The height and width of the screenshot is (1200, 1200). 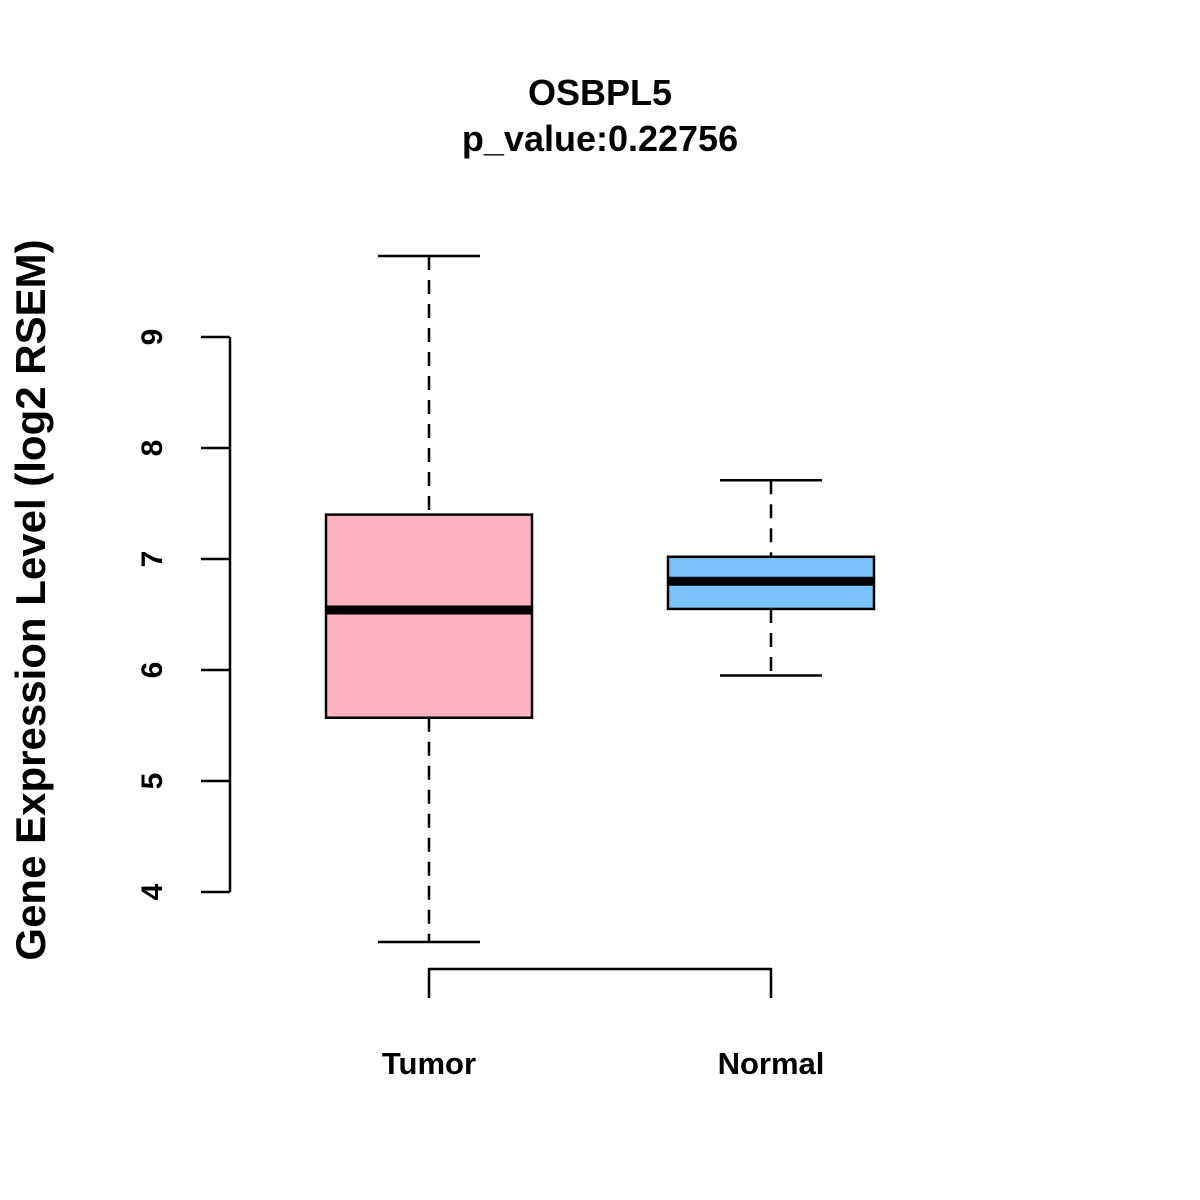 What do you see at coordinates (152, 337) in the screenshot?
I see `y-tick-label-9: 9` at bounding box center [152, 337].